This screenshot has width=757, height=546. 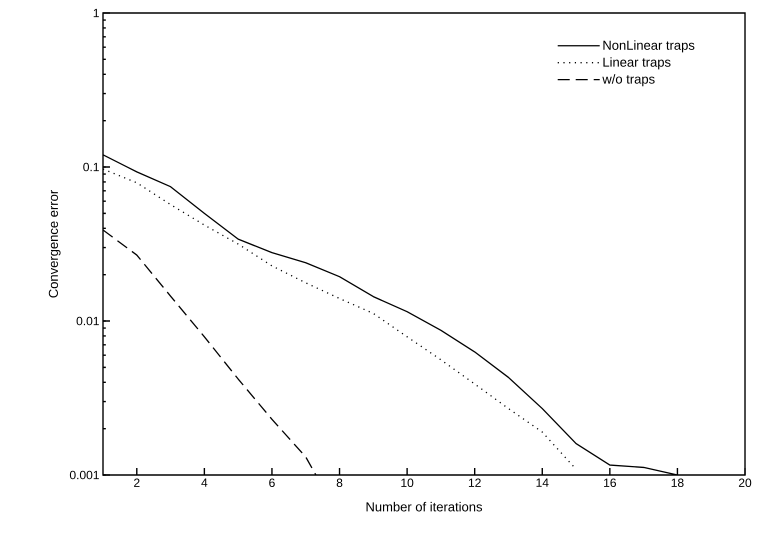 I want to click on x-tick-label: 4, so click(x=204, y=482).